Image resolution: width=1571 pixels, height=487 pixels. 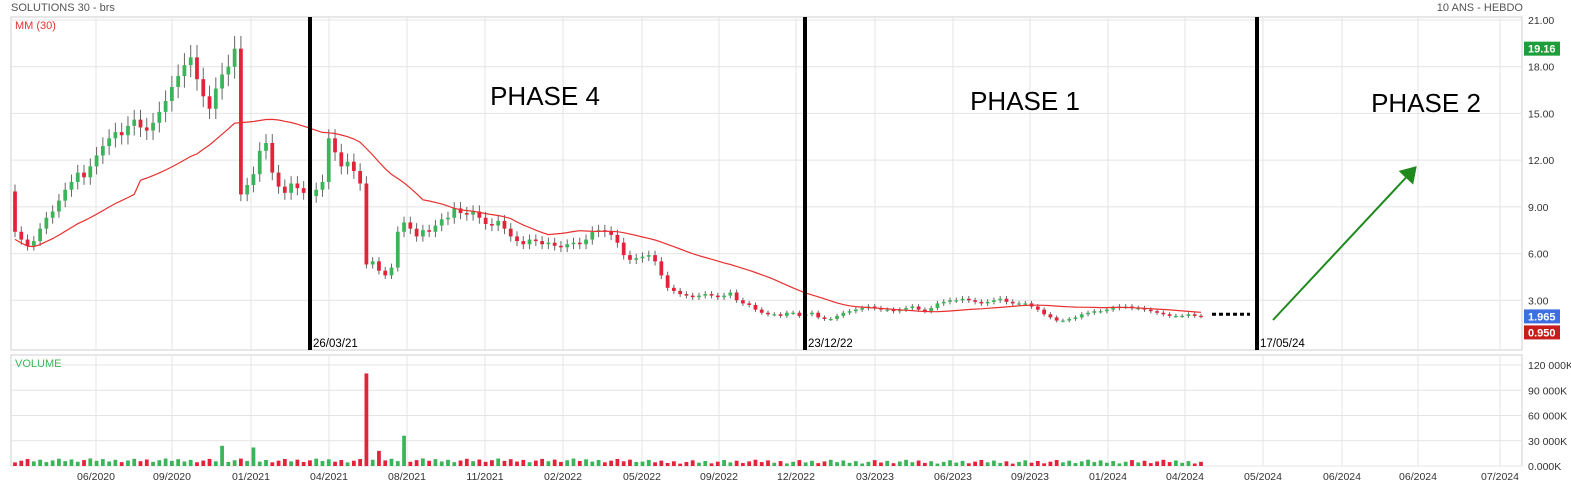 I want to click on time-tick-label: 07/2024, so click(x=1500, y=477).